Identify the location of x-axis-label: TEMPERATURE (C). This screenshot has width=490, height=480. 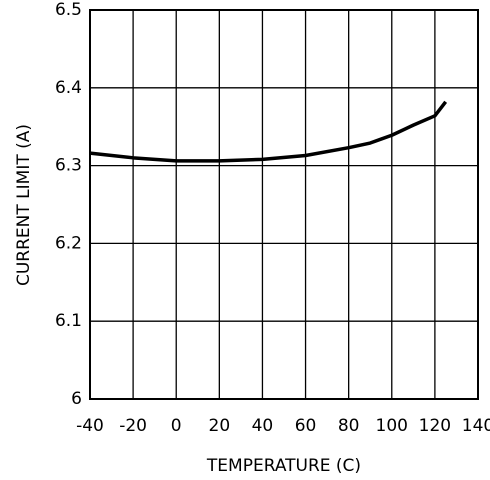
(283, 466).